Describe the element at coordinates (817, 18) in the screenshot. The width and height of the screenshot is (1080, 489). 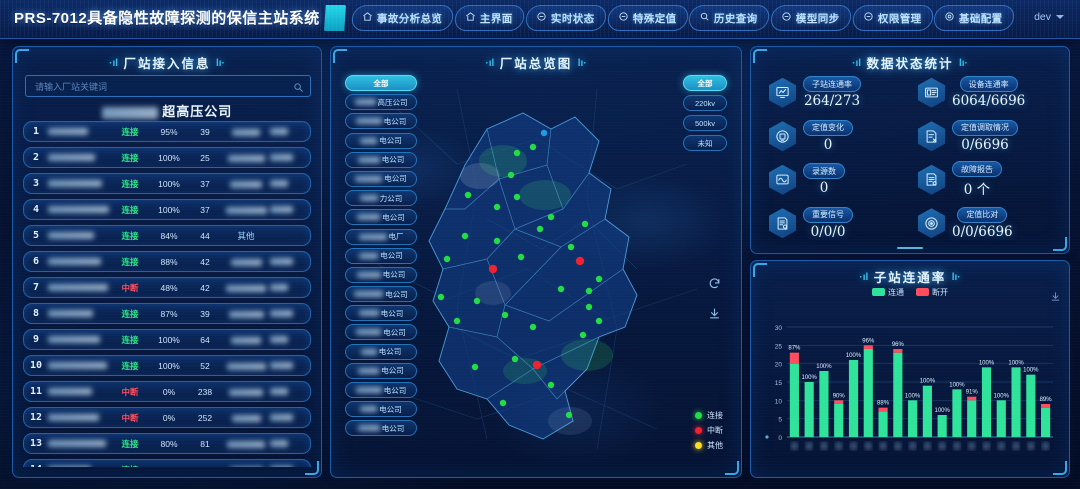
I see `tab-label: 模型同步` at that location.